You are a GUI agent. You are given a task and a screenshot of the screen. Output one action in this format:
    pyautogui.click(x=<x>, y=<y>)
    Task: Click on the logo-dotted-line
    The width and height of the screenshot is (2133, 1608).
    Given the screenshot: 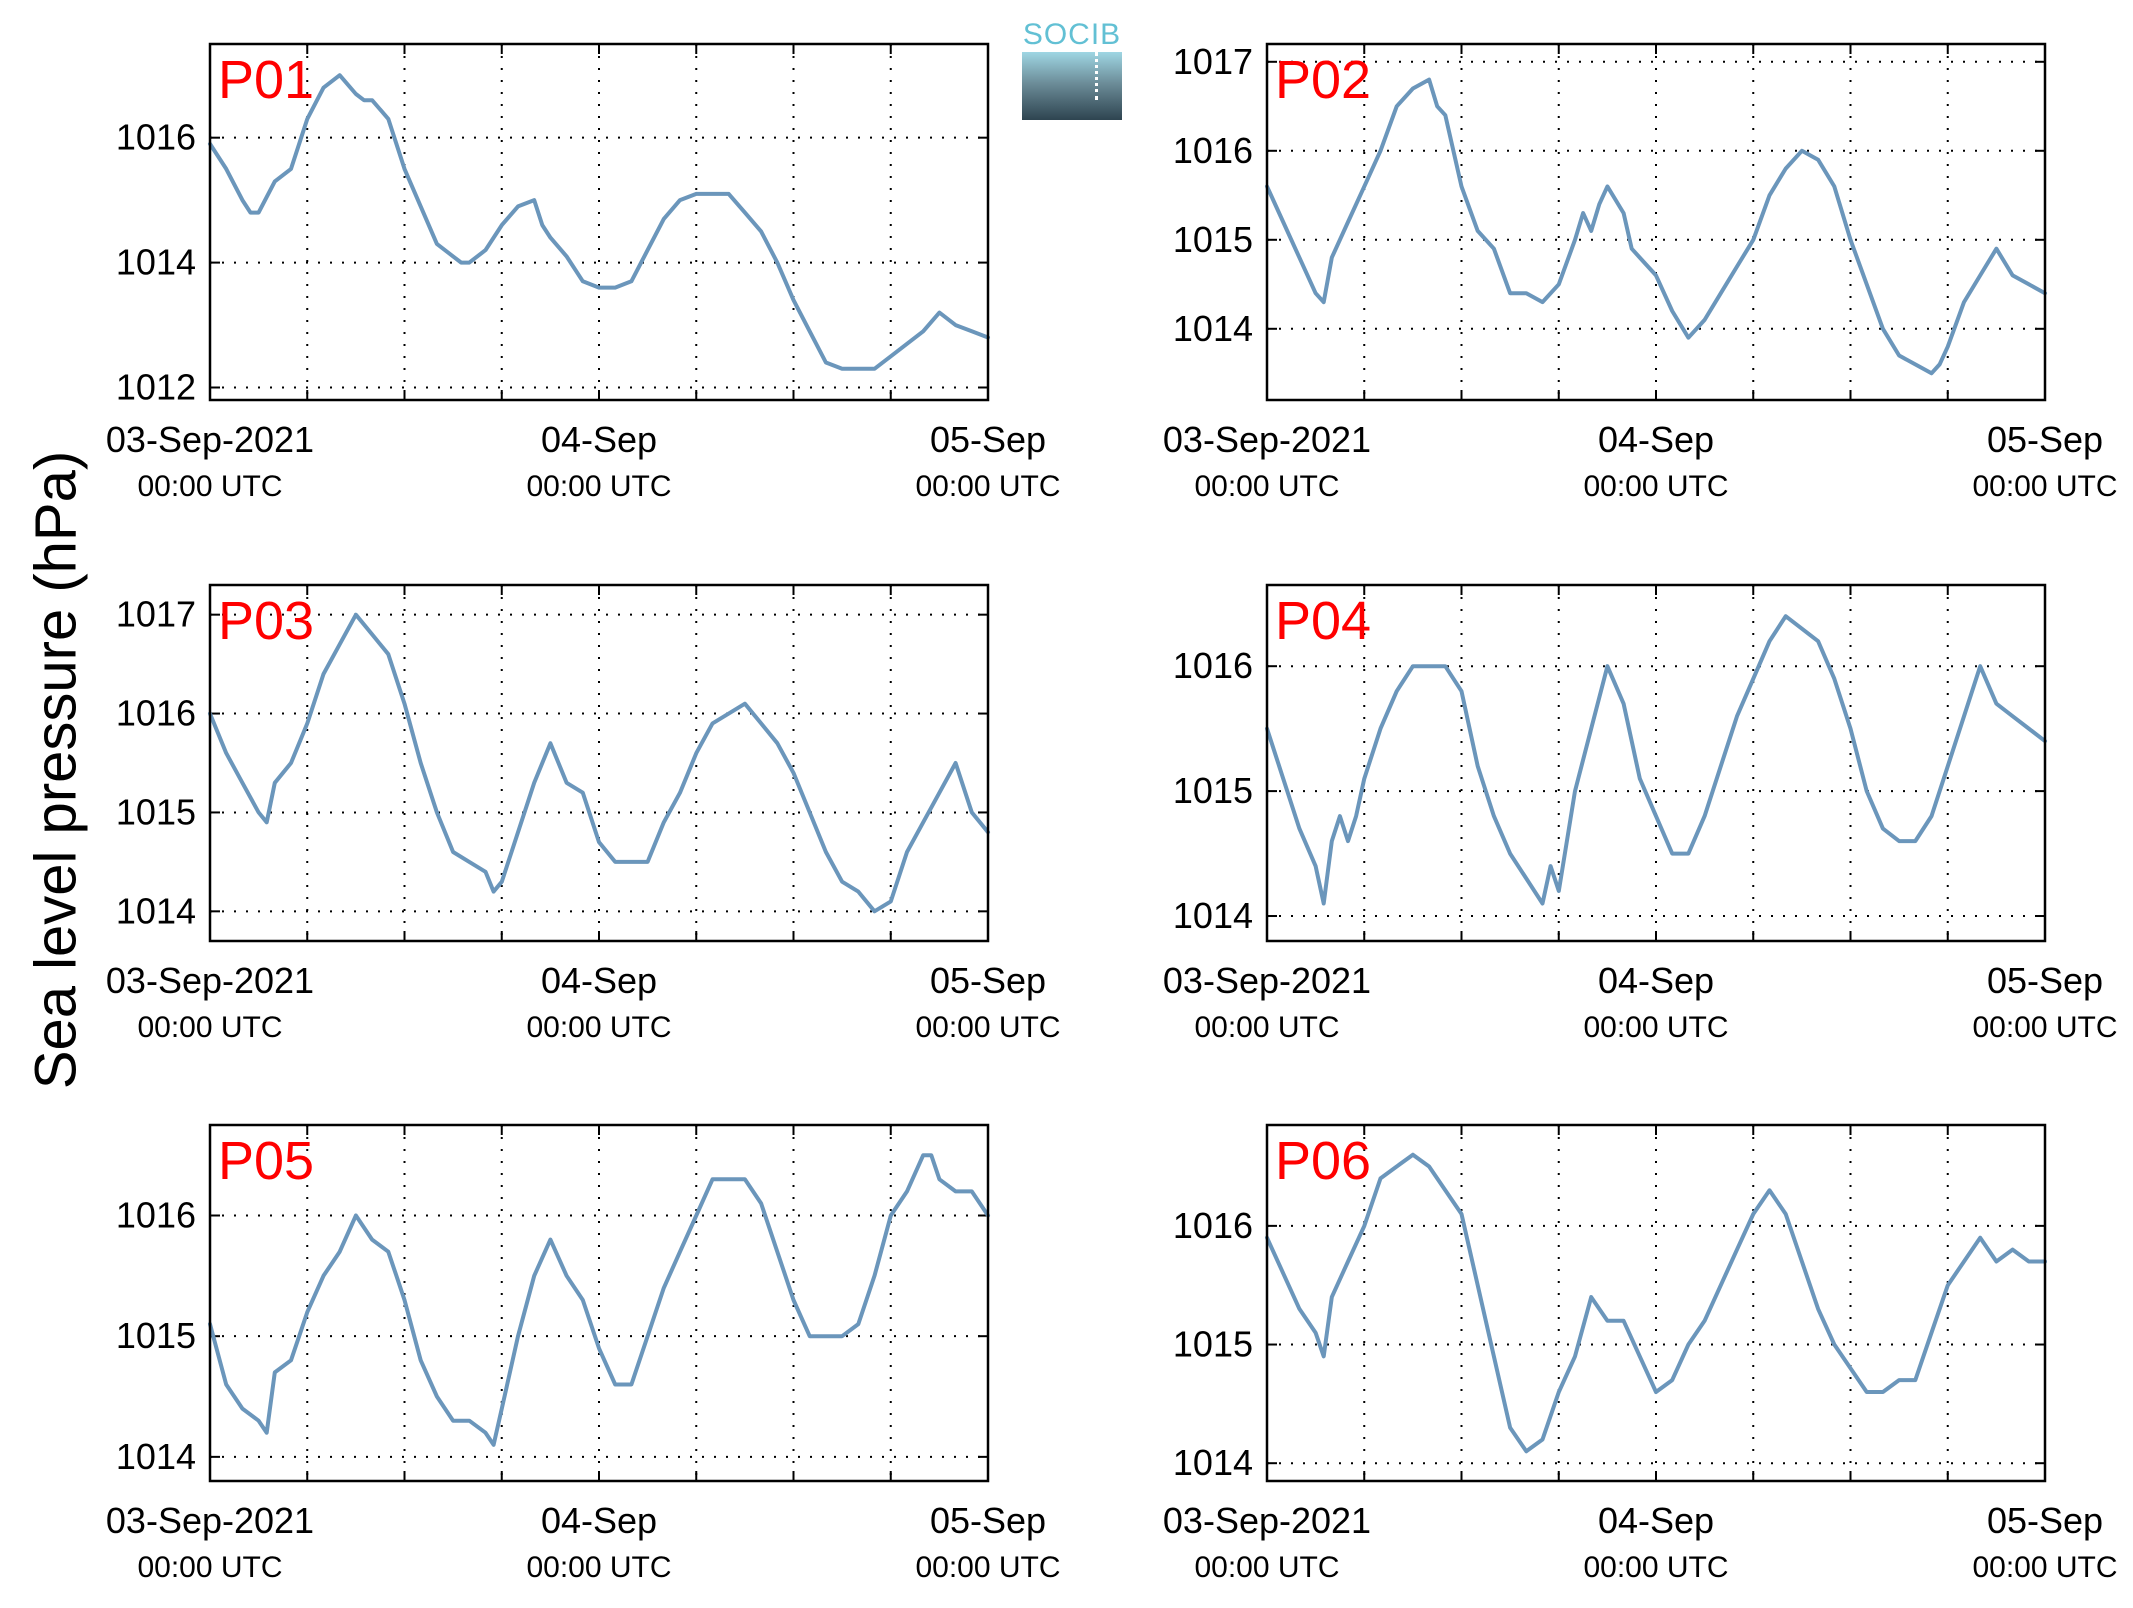 What is the action you would take?
    pyautogui.click(x=1096, y=76)
    